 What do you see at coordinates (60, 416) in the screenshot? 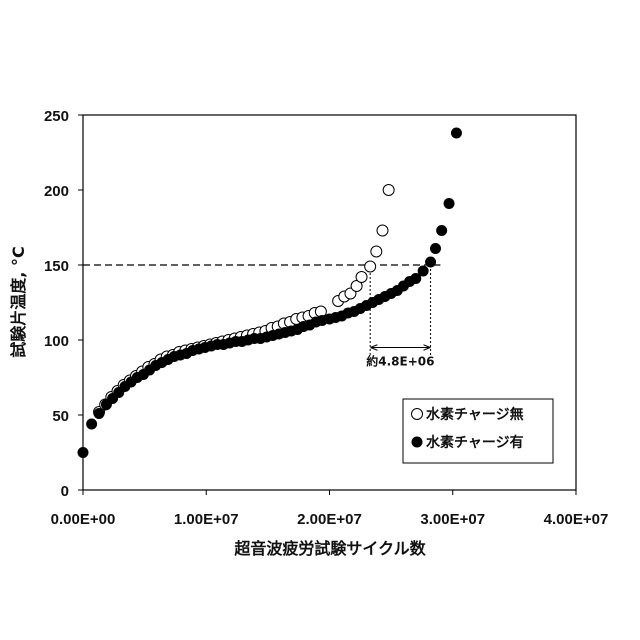
I see `y-tick-label: 50` at bounding box center [60, 416].